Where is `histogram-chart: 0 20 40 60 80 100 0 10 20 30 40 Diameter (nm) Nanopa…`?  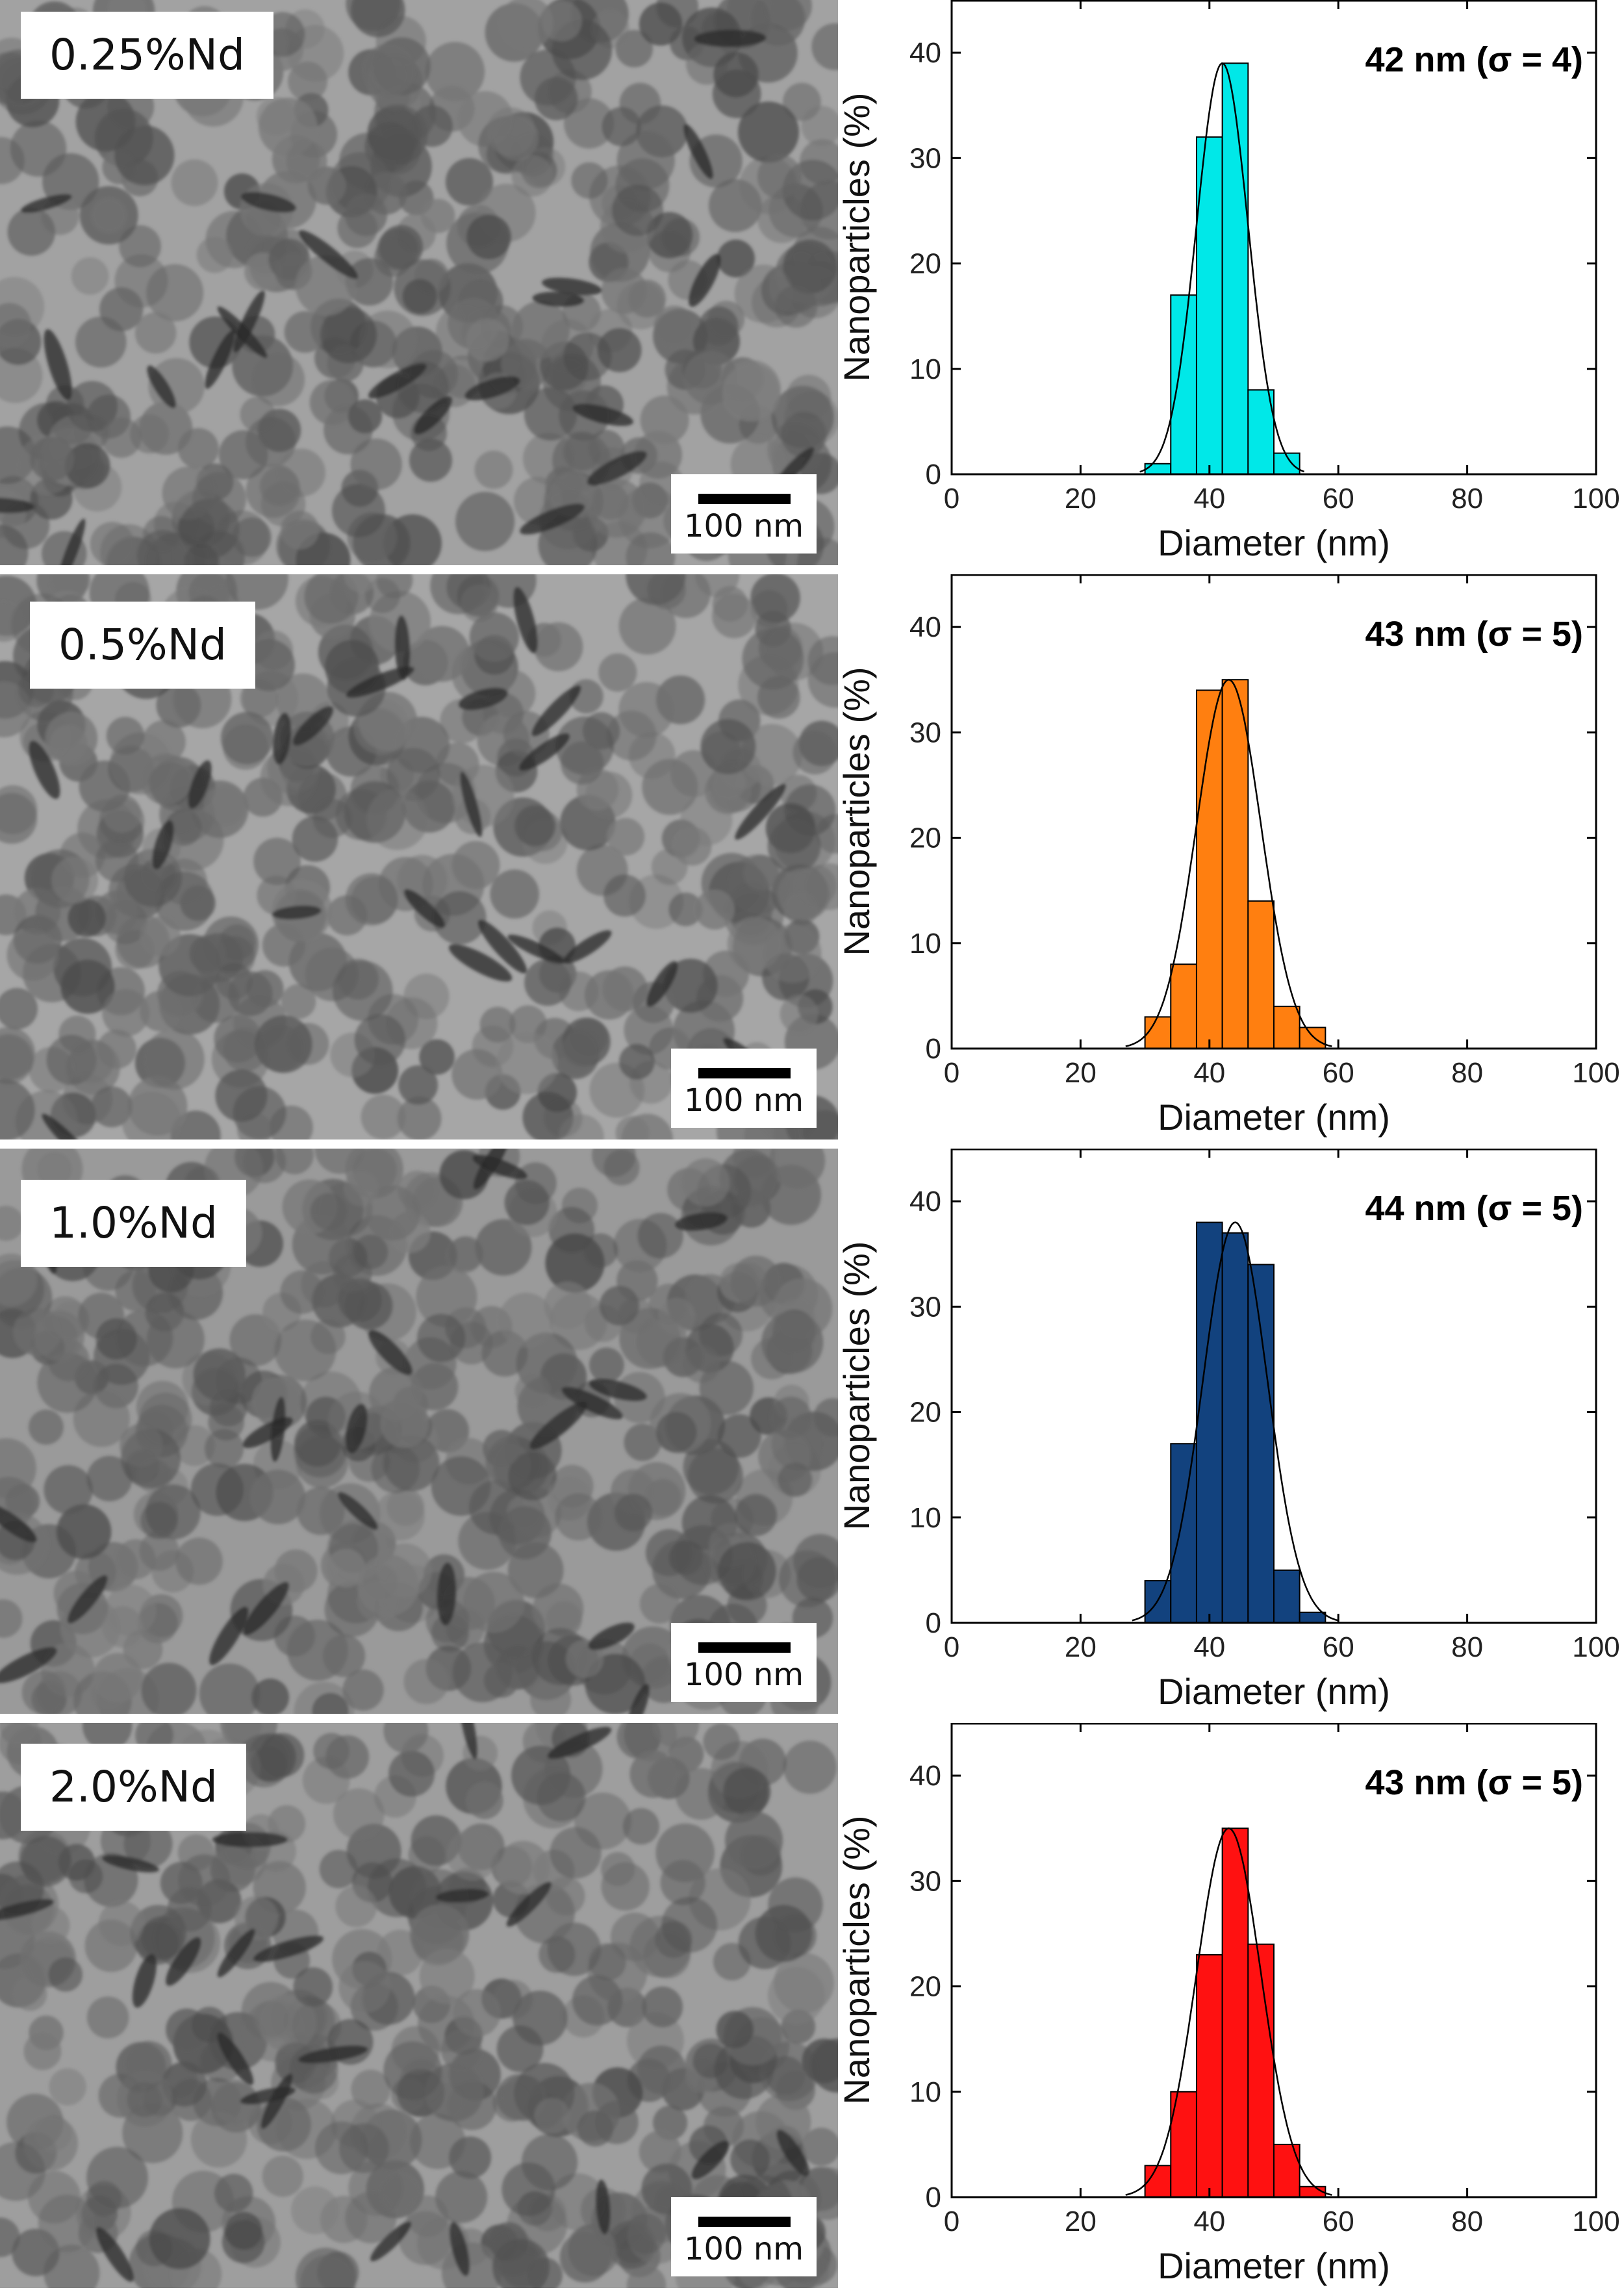 histogram-chart: 0 20 40 60 80 100 0 10 20 30 40 Diameter (nm) Nanopa… is located at coordinates (1229, 1430).